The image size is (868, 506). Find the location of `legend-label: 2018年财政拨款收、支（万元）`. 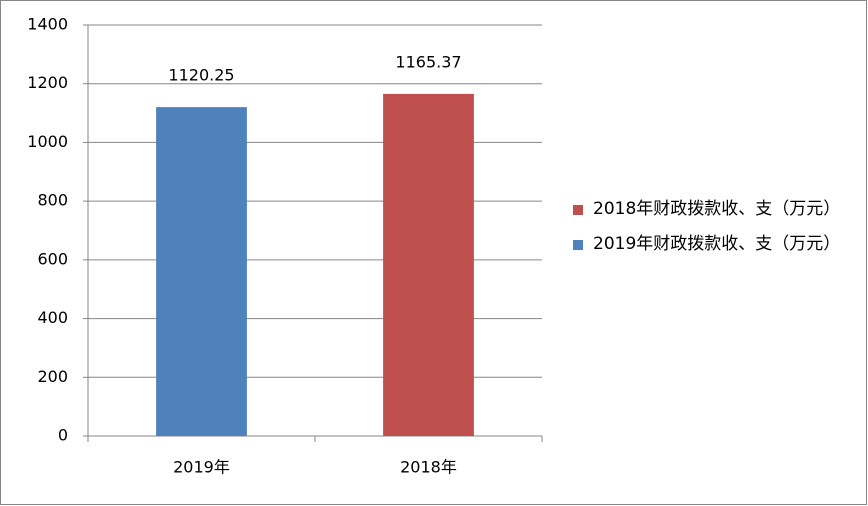

legend-label: 2018年财政拨款收、支（万元） is located at coordinates (717, 209).